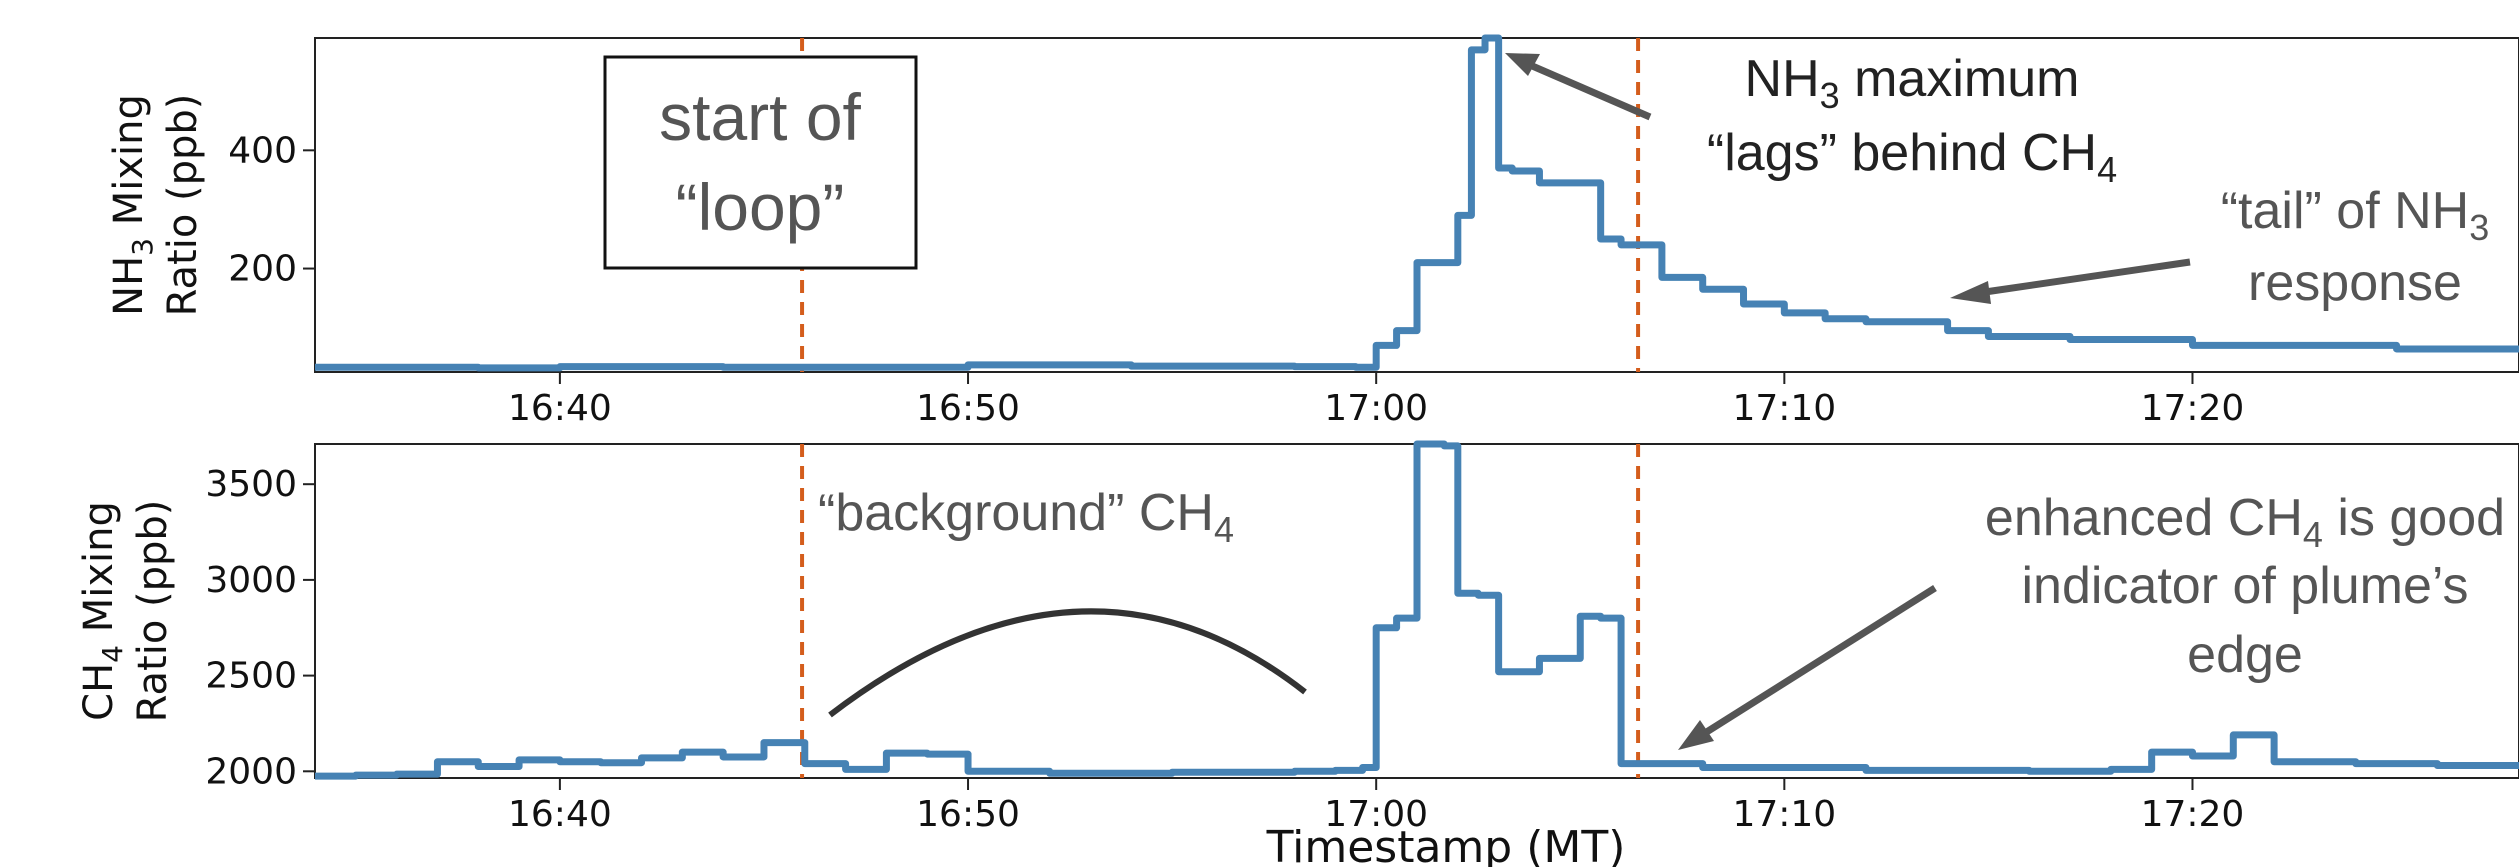  What do you see at coordinates (968, 814) in the screenshot?
I see `ch4-x-tick-label: 16:50` at bounding box center [968, 814].